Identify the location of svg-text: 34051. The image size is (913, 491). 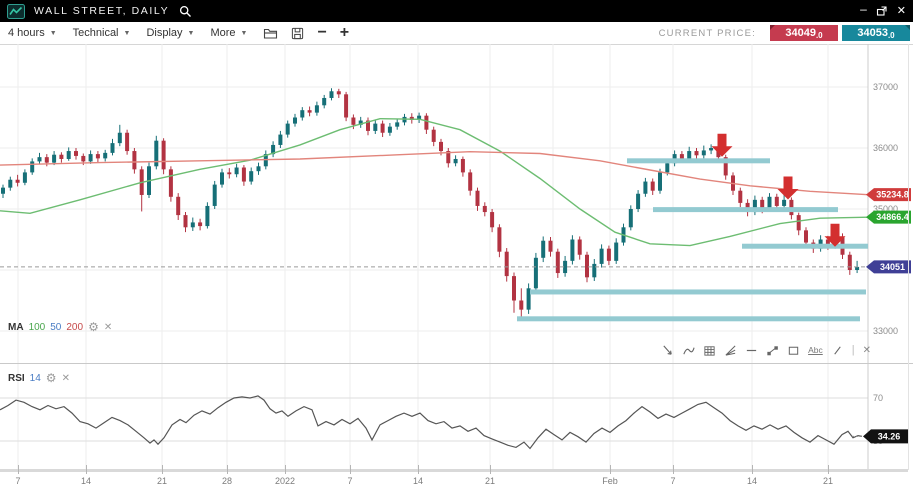
(892, 267).